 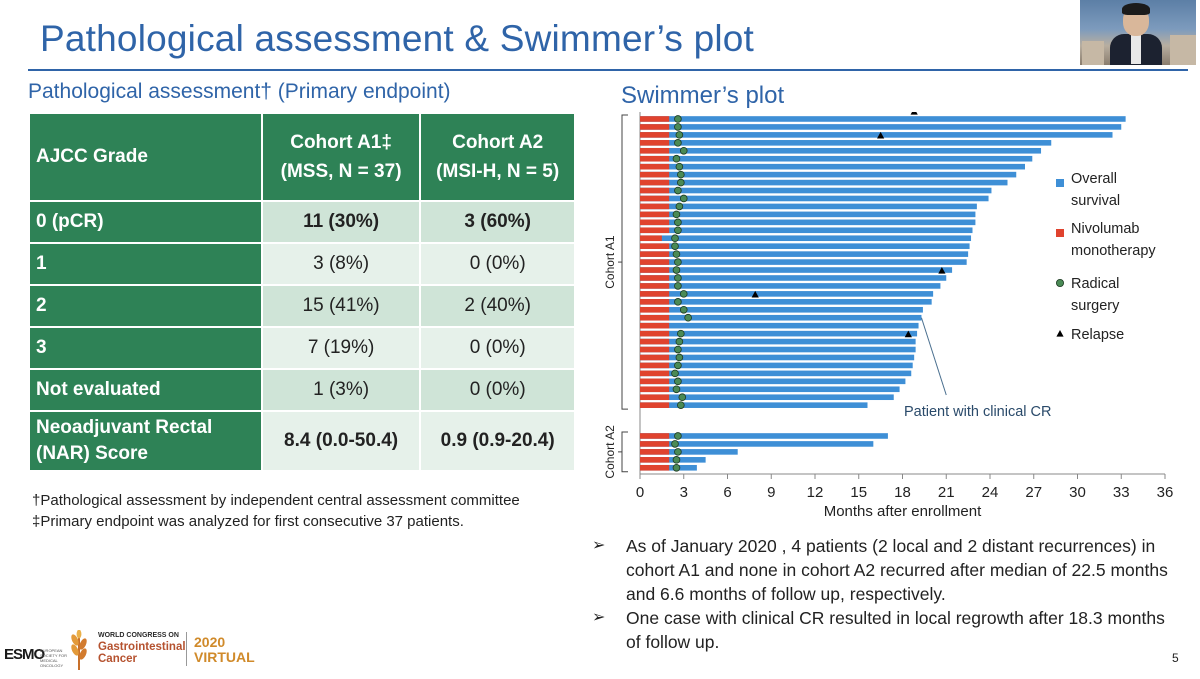 I want to click on table-row: 3 7 (19%) 0 (0%), so click(x=302, y=348).